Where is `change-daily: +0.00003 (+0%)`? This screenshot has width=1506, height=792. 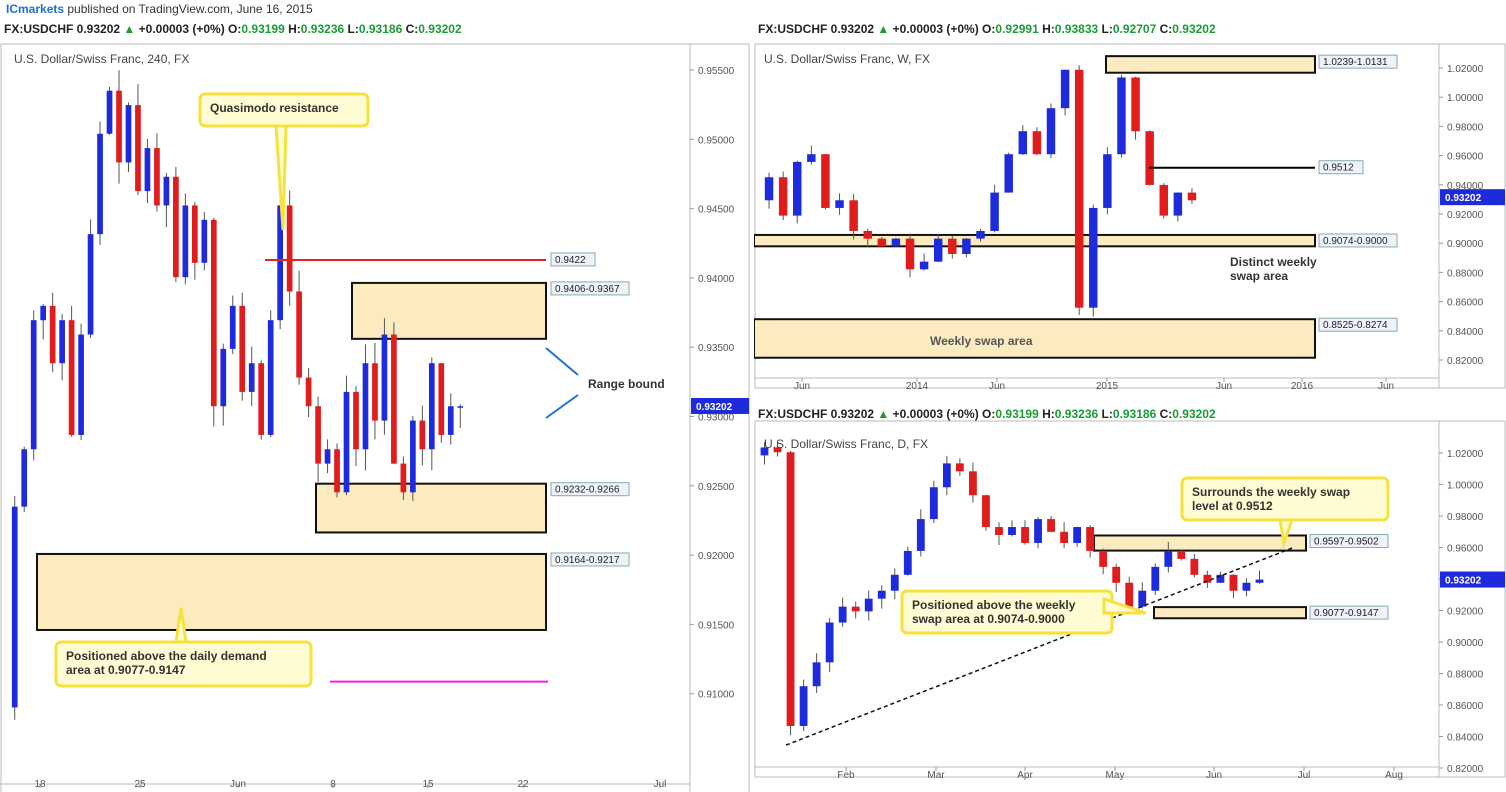
change-daily: +0.00003 (+0%) is located at coordinates (935, 414).